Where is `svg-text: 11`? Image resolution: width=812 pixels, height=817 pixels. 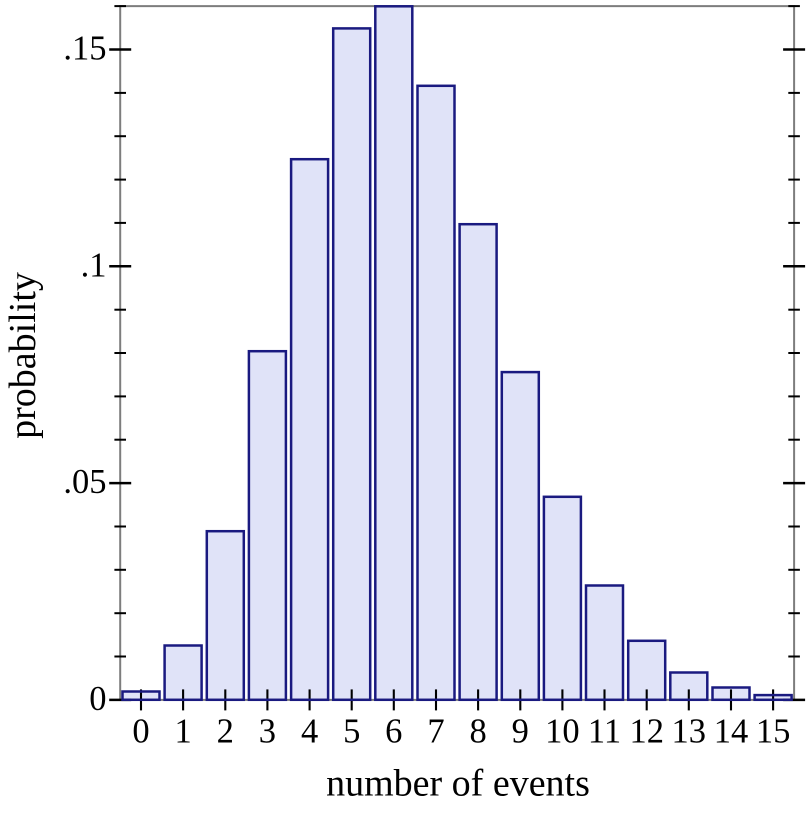
svg-text: 11 is located at coordinates (604, 732).